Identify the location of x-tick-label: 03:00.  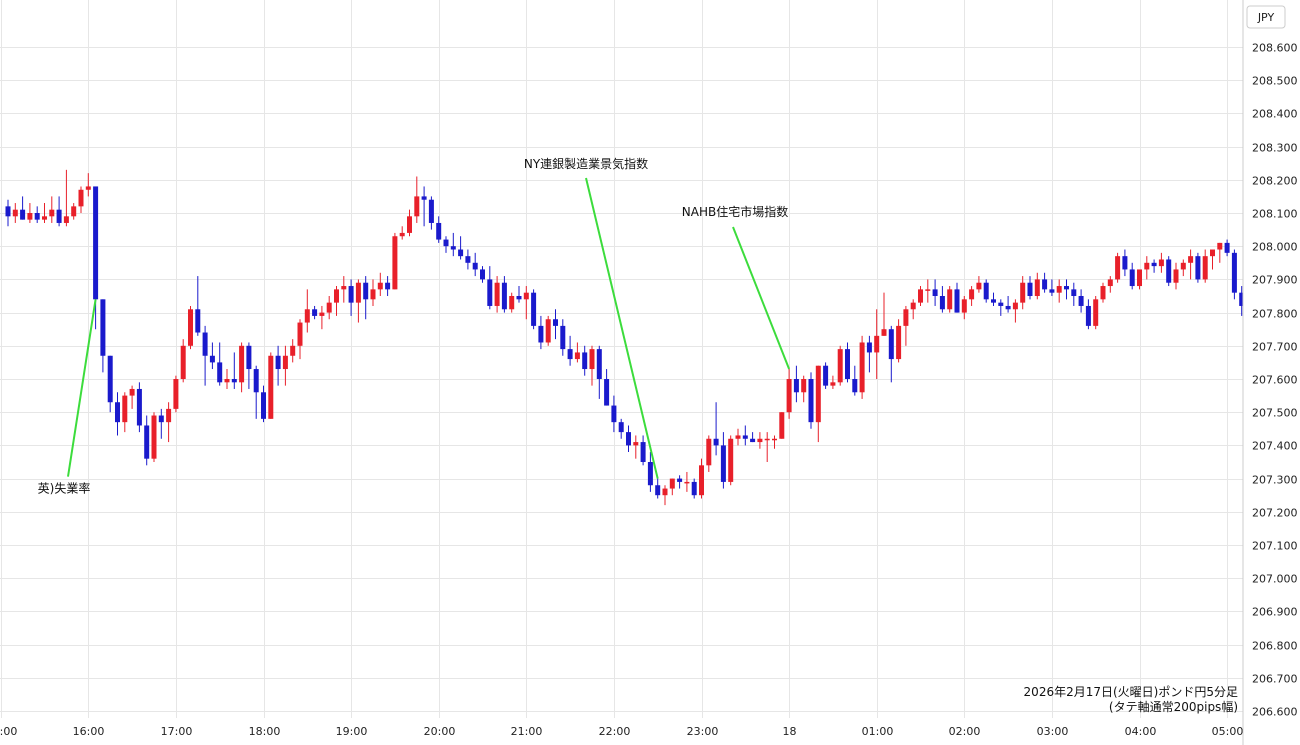
(1053, 731).